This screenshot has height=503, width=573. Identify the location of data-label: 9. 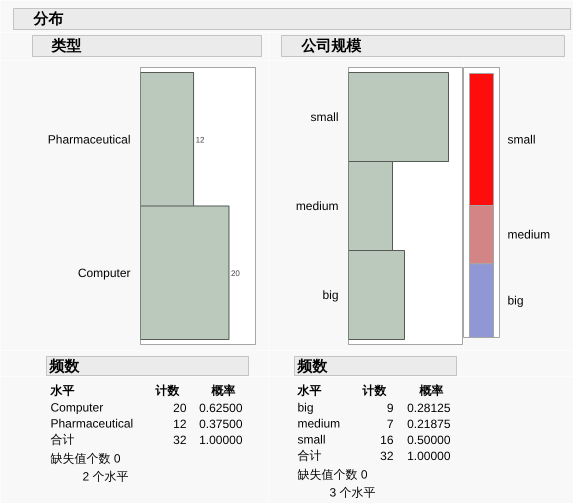
(390, 408).